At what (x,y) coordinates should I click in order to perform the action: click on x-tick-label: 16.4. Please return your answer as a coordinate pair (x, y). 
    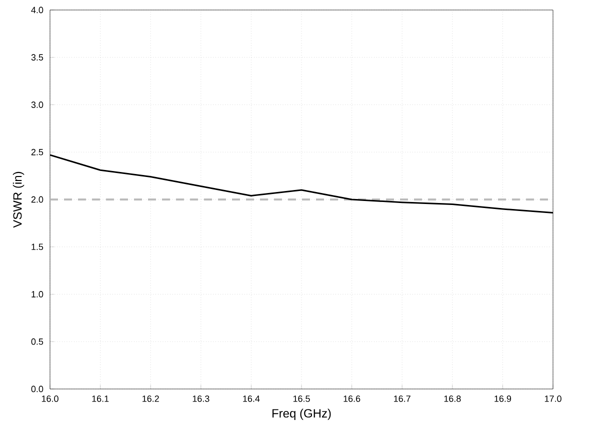
    Looking at the image, I should click on (251, 399).